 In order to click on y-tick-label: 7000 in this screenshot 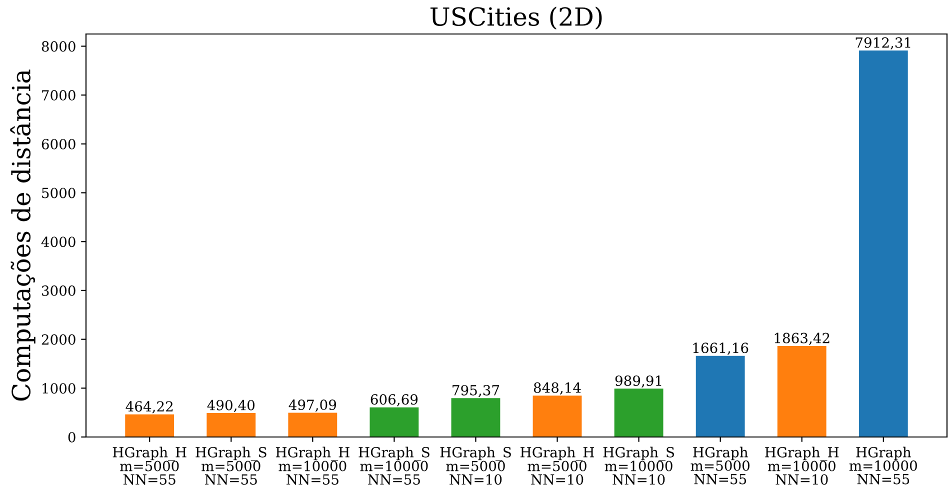, I will do `click(59, 95)`.